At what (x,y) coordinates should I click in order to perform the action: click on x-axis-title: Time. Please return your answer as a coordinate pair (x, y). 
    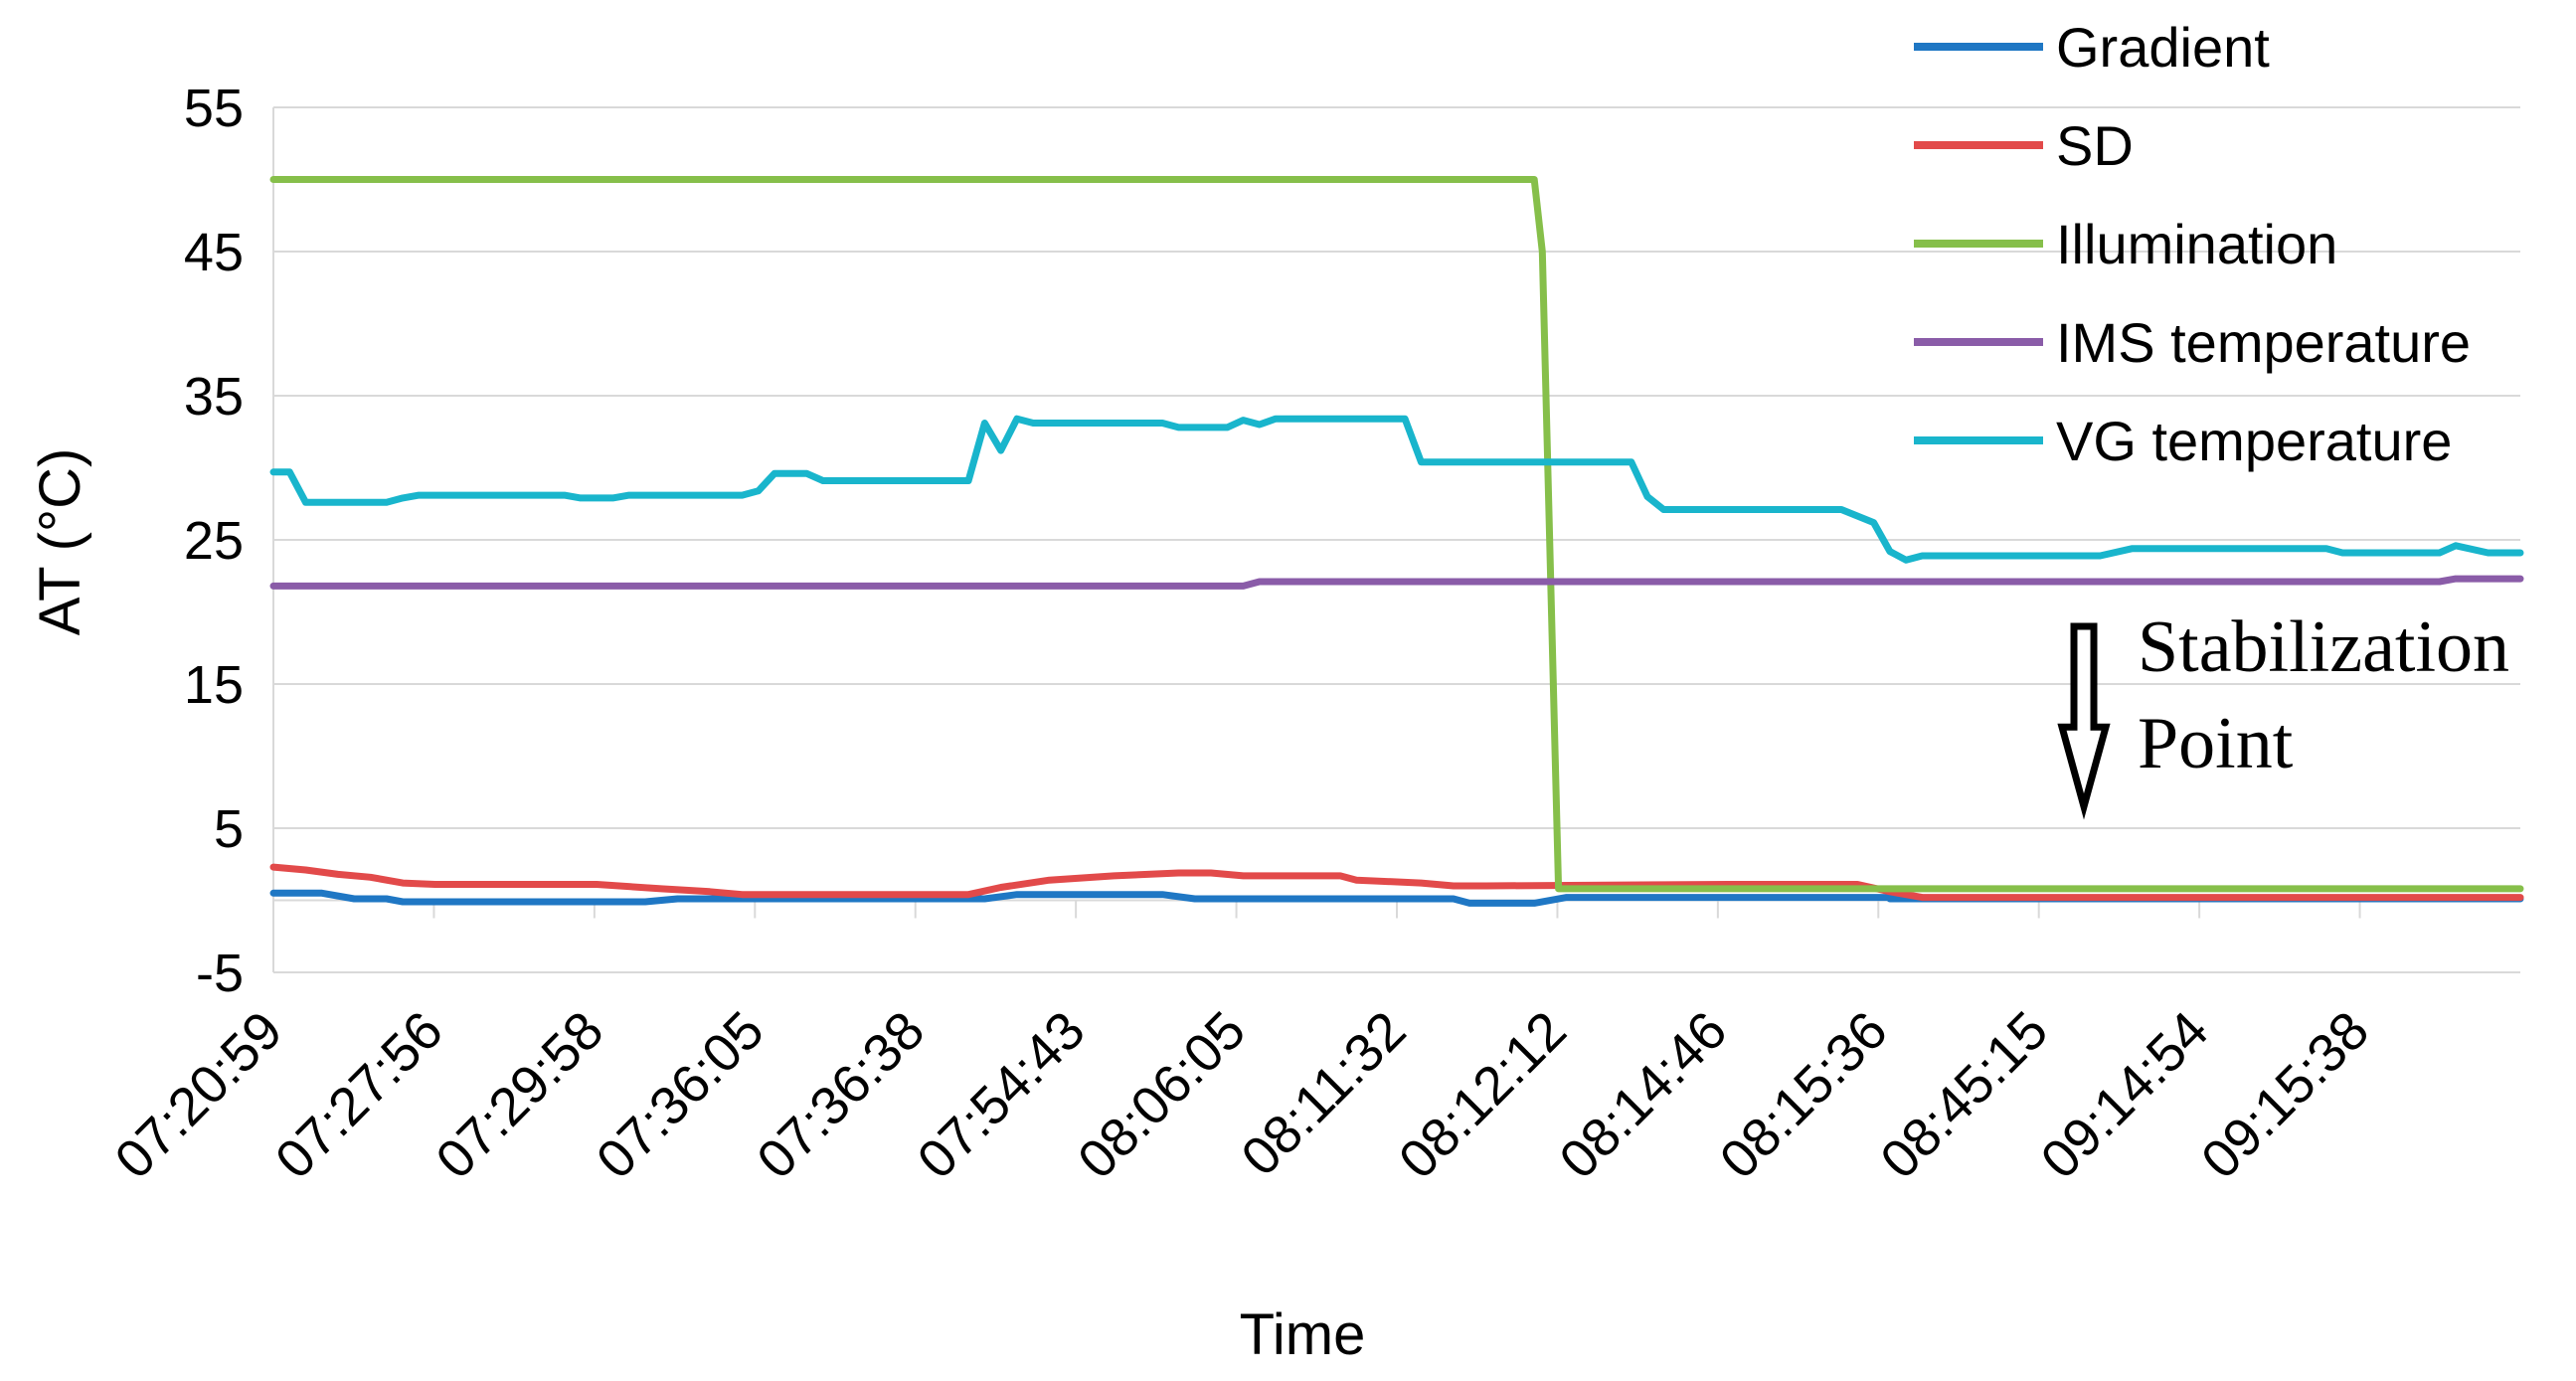
    Looking at the image, I should click on (1303, 1334).